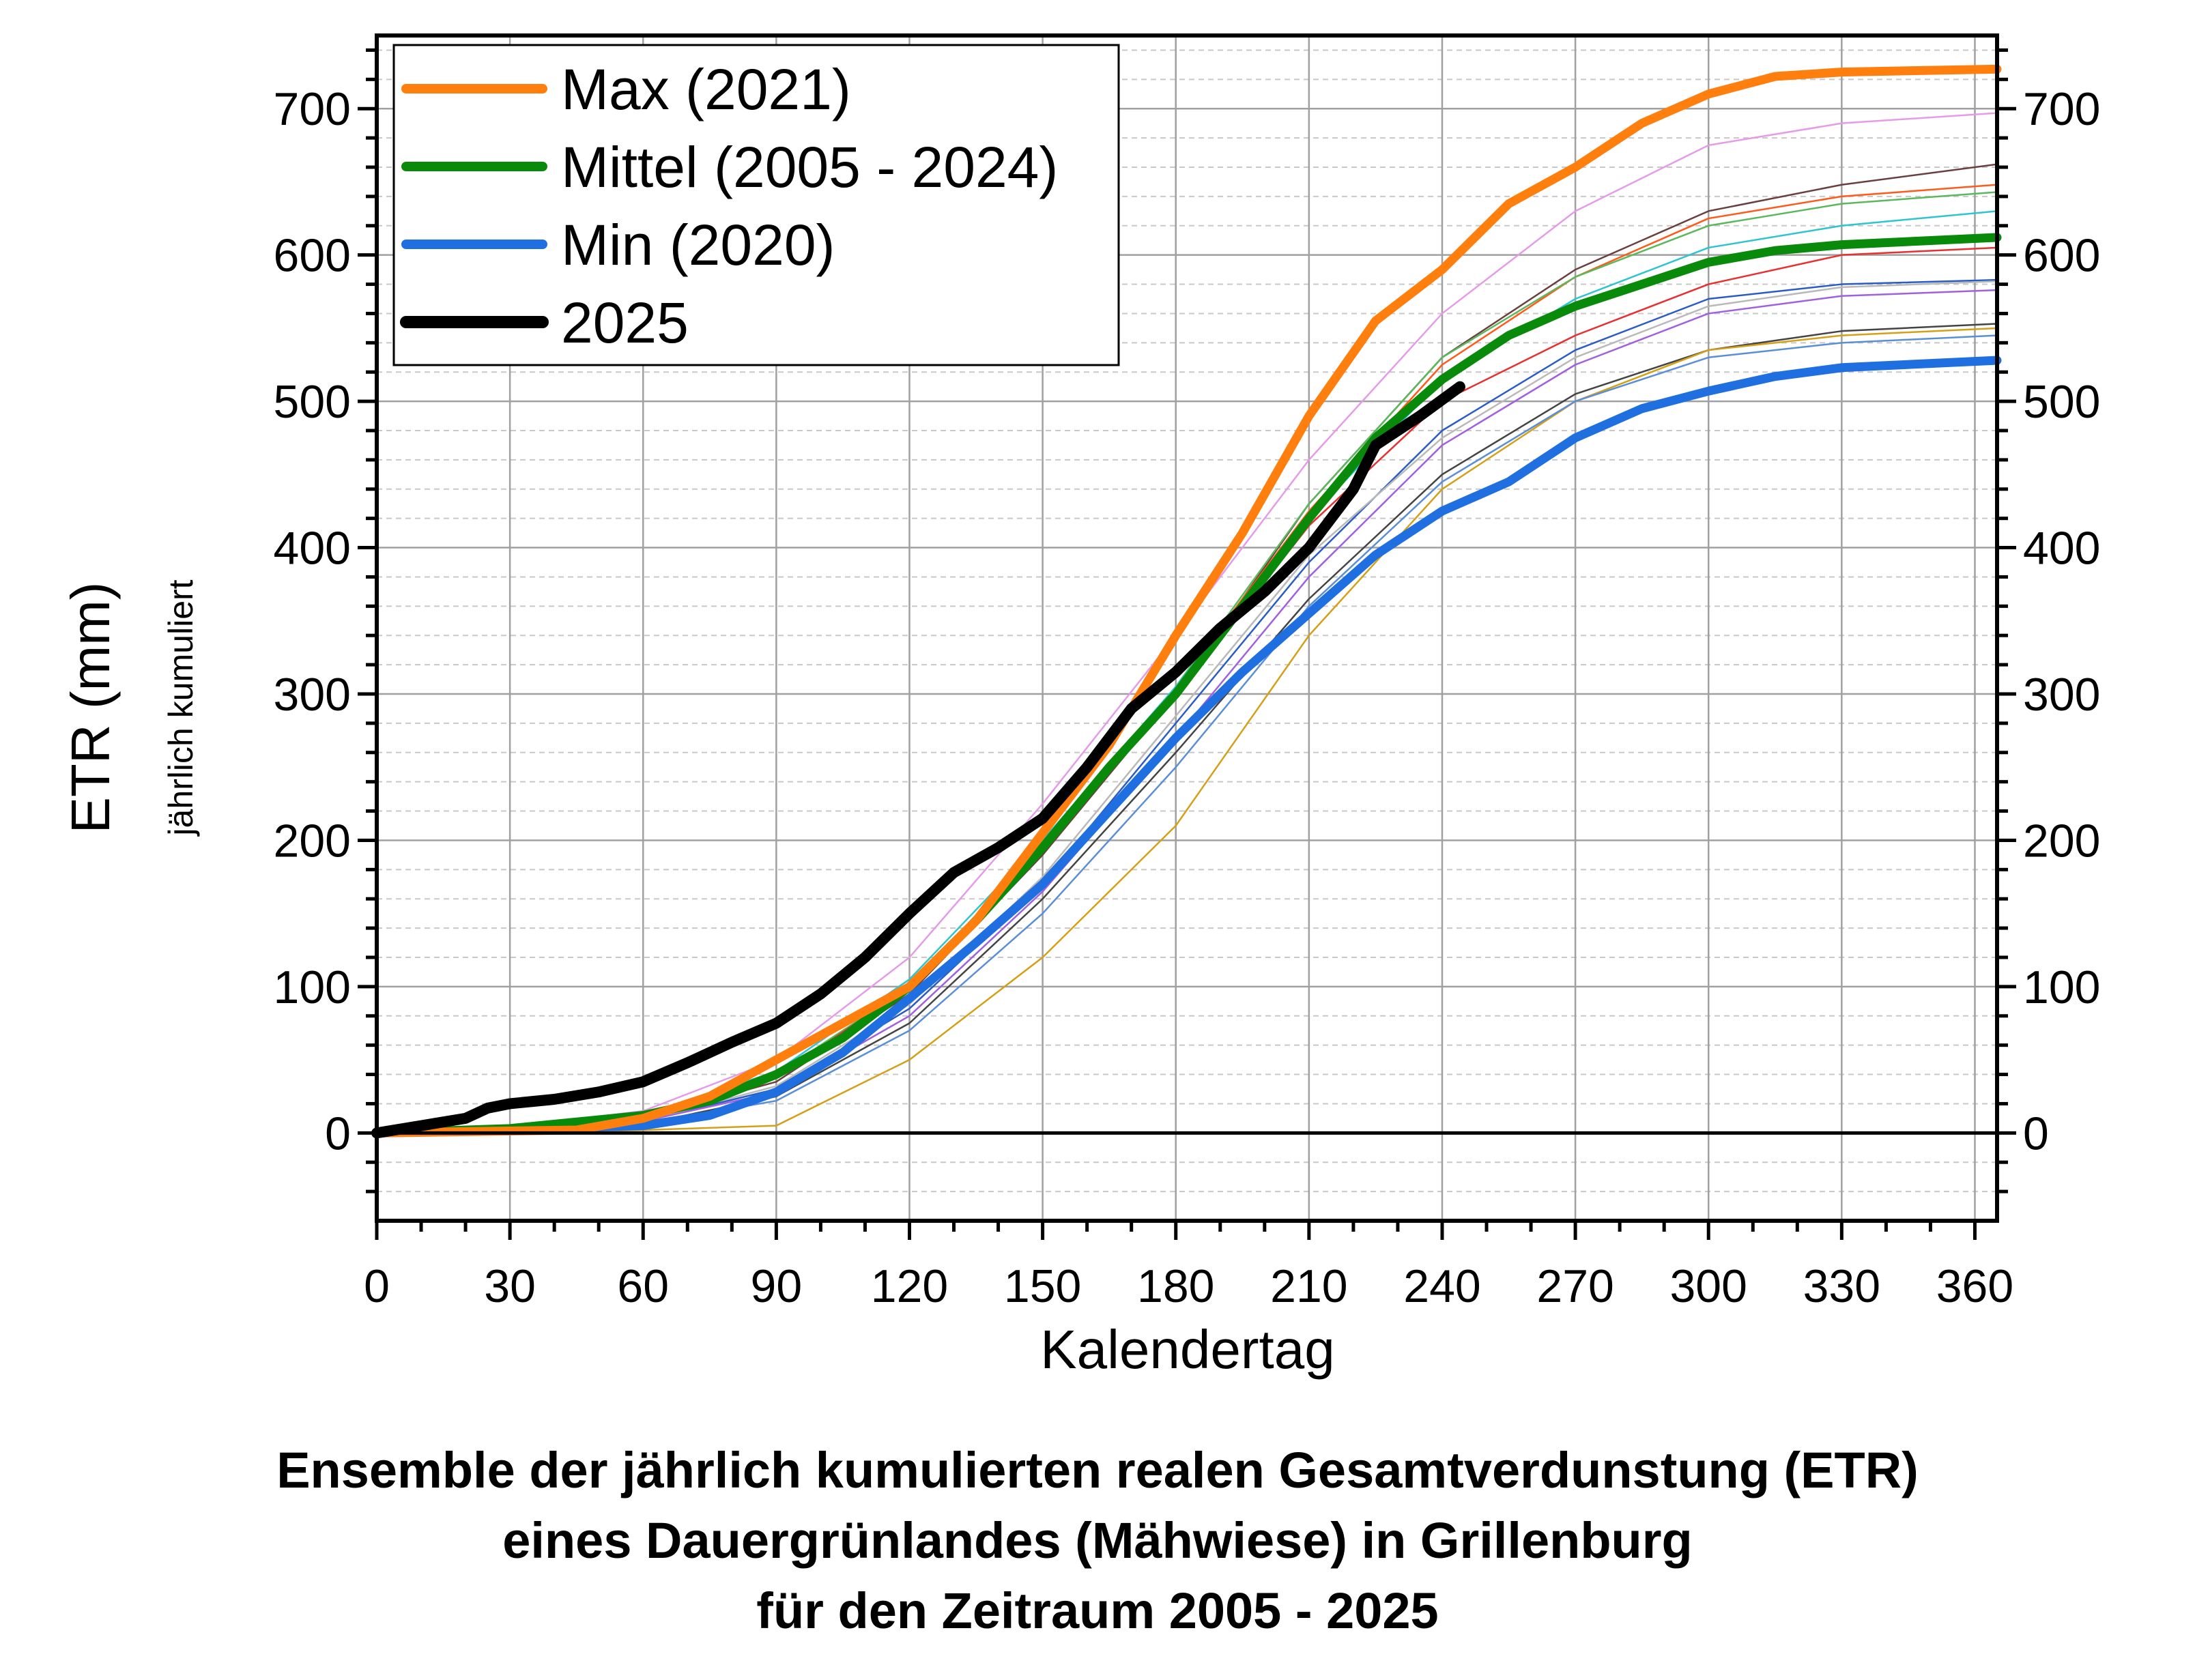  Describe the element at coordinates (312, 987) in the screenshot. I see `y-tick-label-left: 100` at that location.